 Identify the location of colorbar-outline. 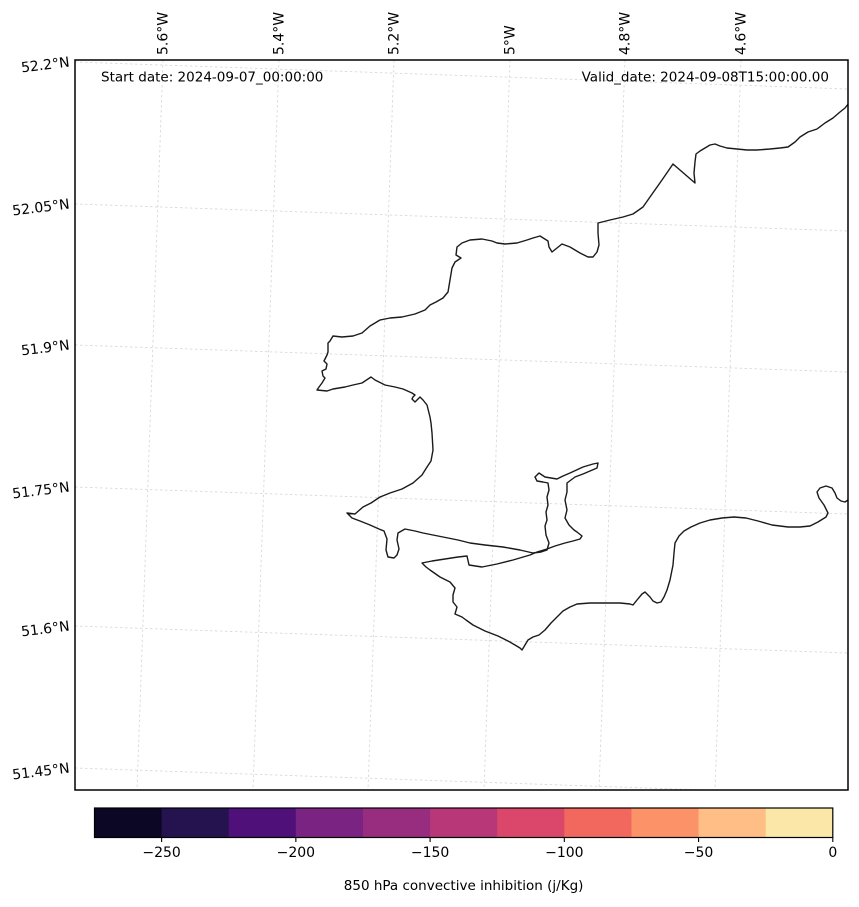
(463, 823).